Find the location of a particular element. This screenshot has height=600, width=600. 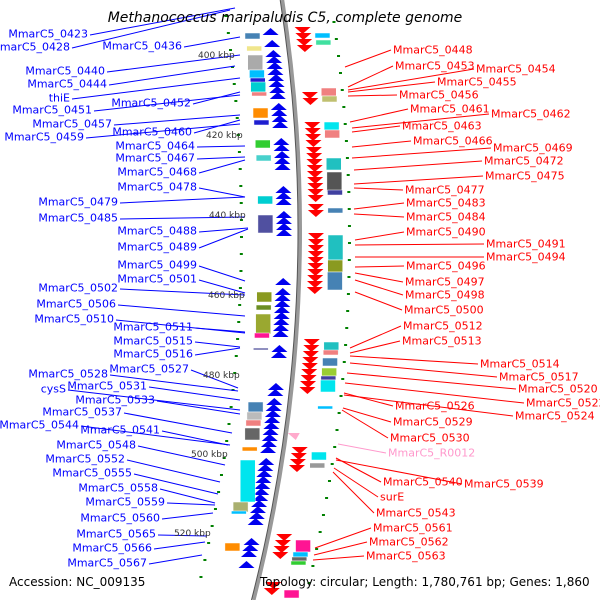

gene-label-reverse: MmarC5_0561 is located at coordinates (413, 528).